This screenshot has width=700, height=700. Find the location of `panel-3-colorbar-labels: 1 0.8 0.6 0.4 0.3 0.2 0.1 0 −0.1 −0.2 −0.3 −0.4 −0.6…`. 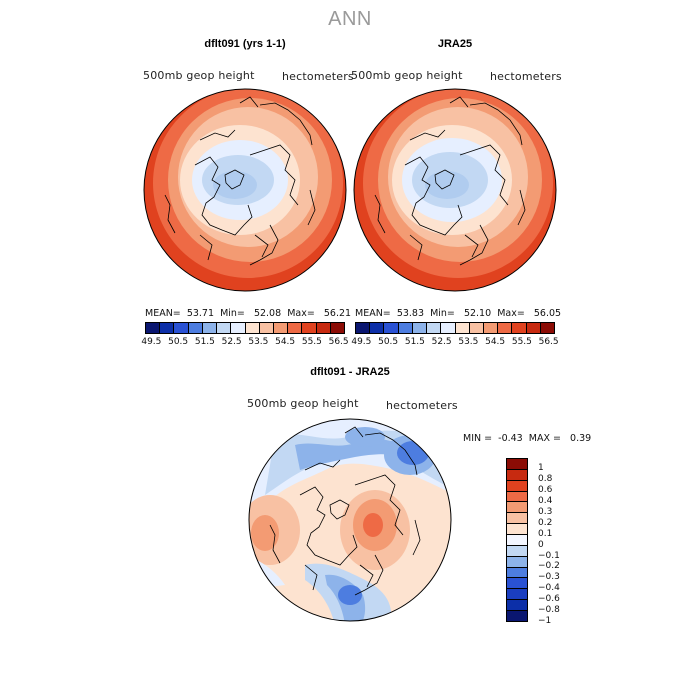

panel-3-colorbar-labels: 1 0.8 0.6 0.4 0.3 0.2 0.1 0 −0.1 −0.2 −0.3 −0.4 −0.6… is located at coordinates (558, 545).